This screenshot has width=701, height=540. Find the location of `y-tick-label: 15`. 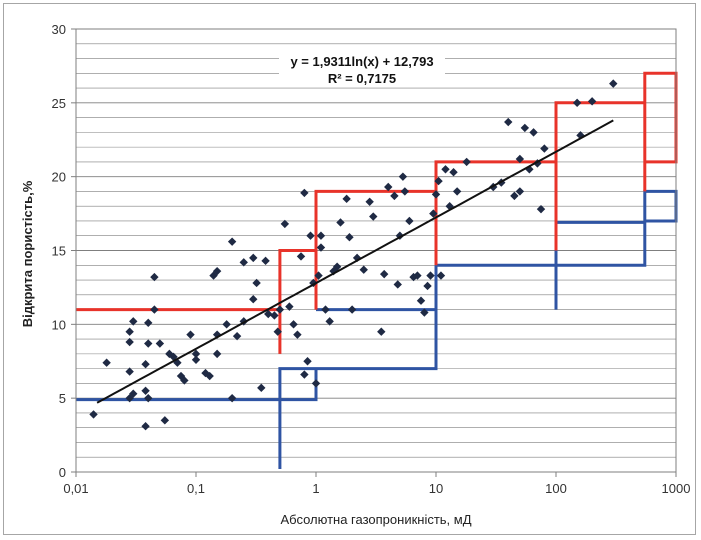

y-tick-label: 15 is located at coordinates (59, 251).